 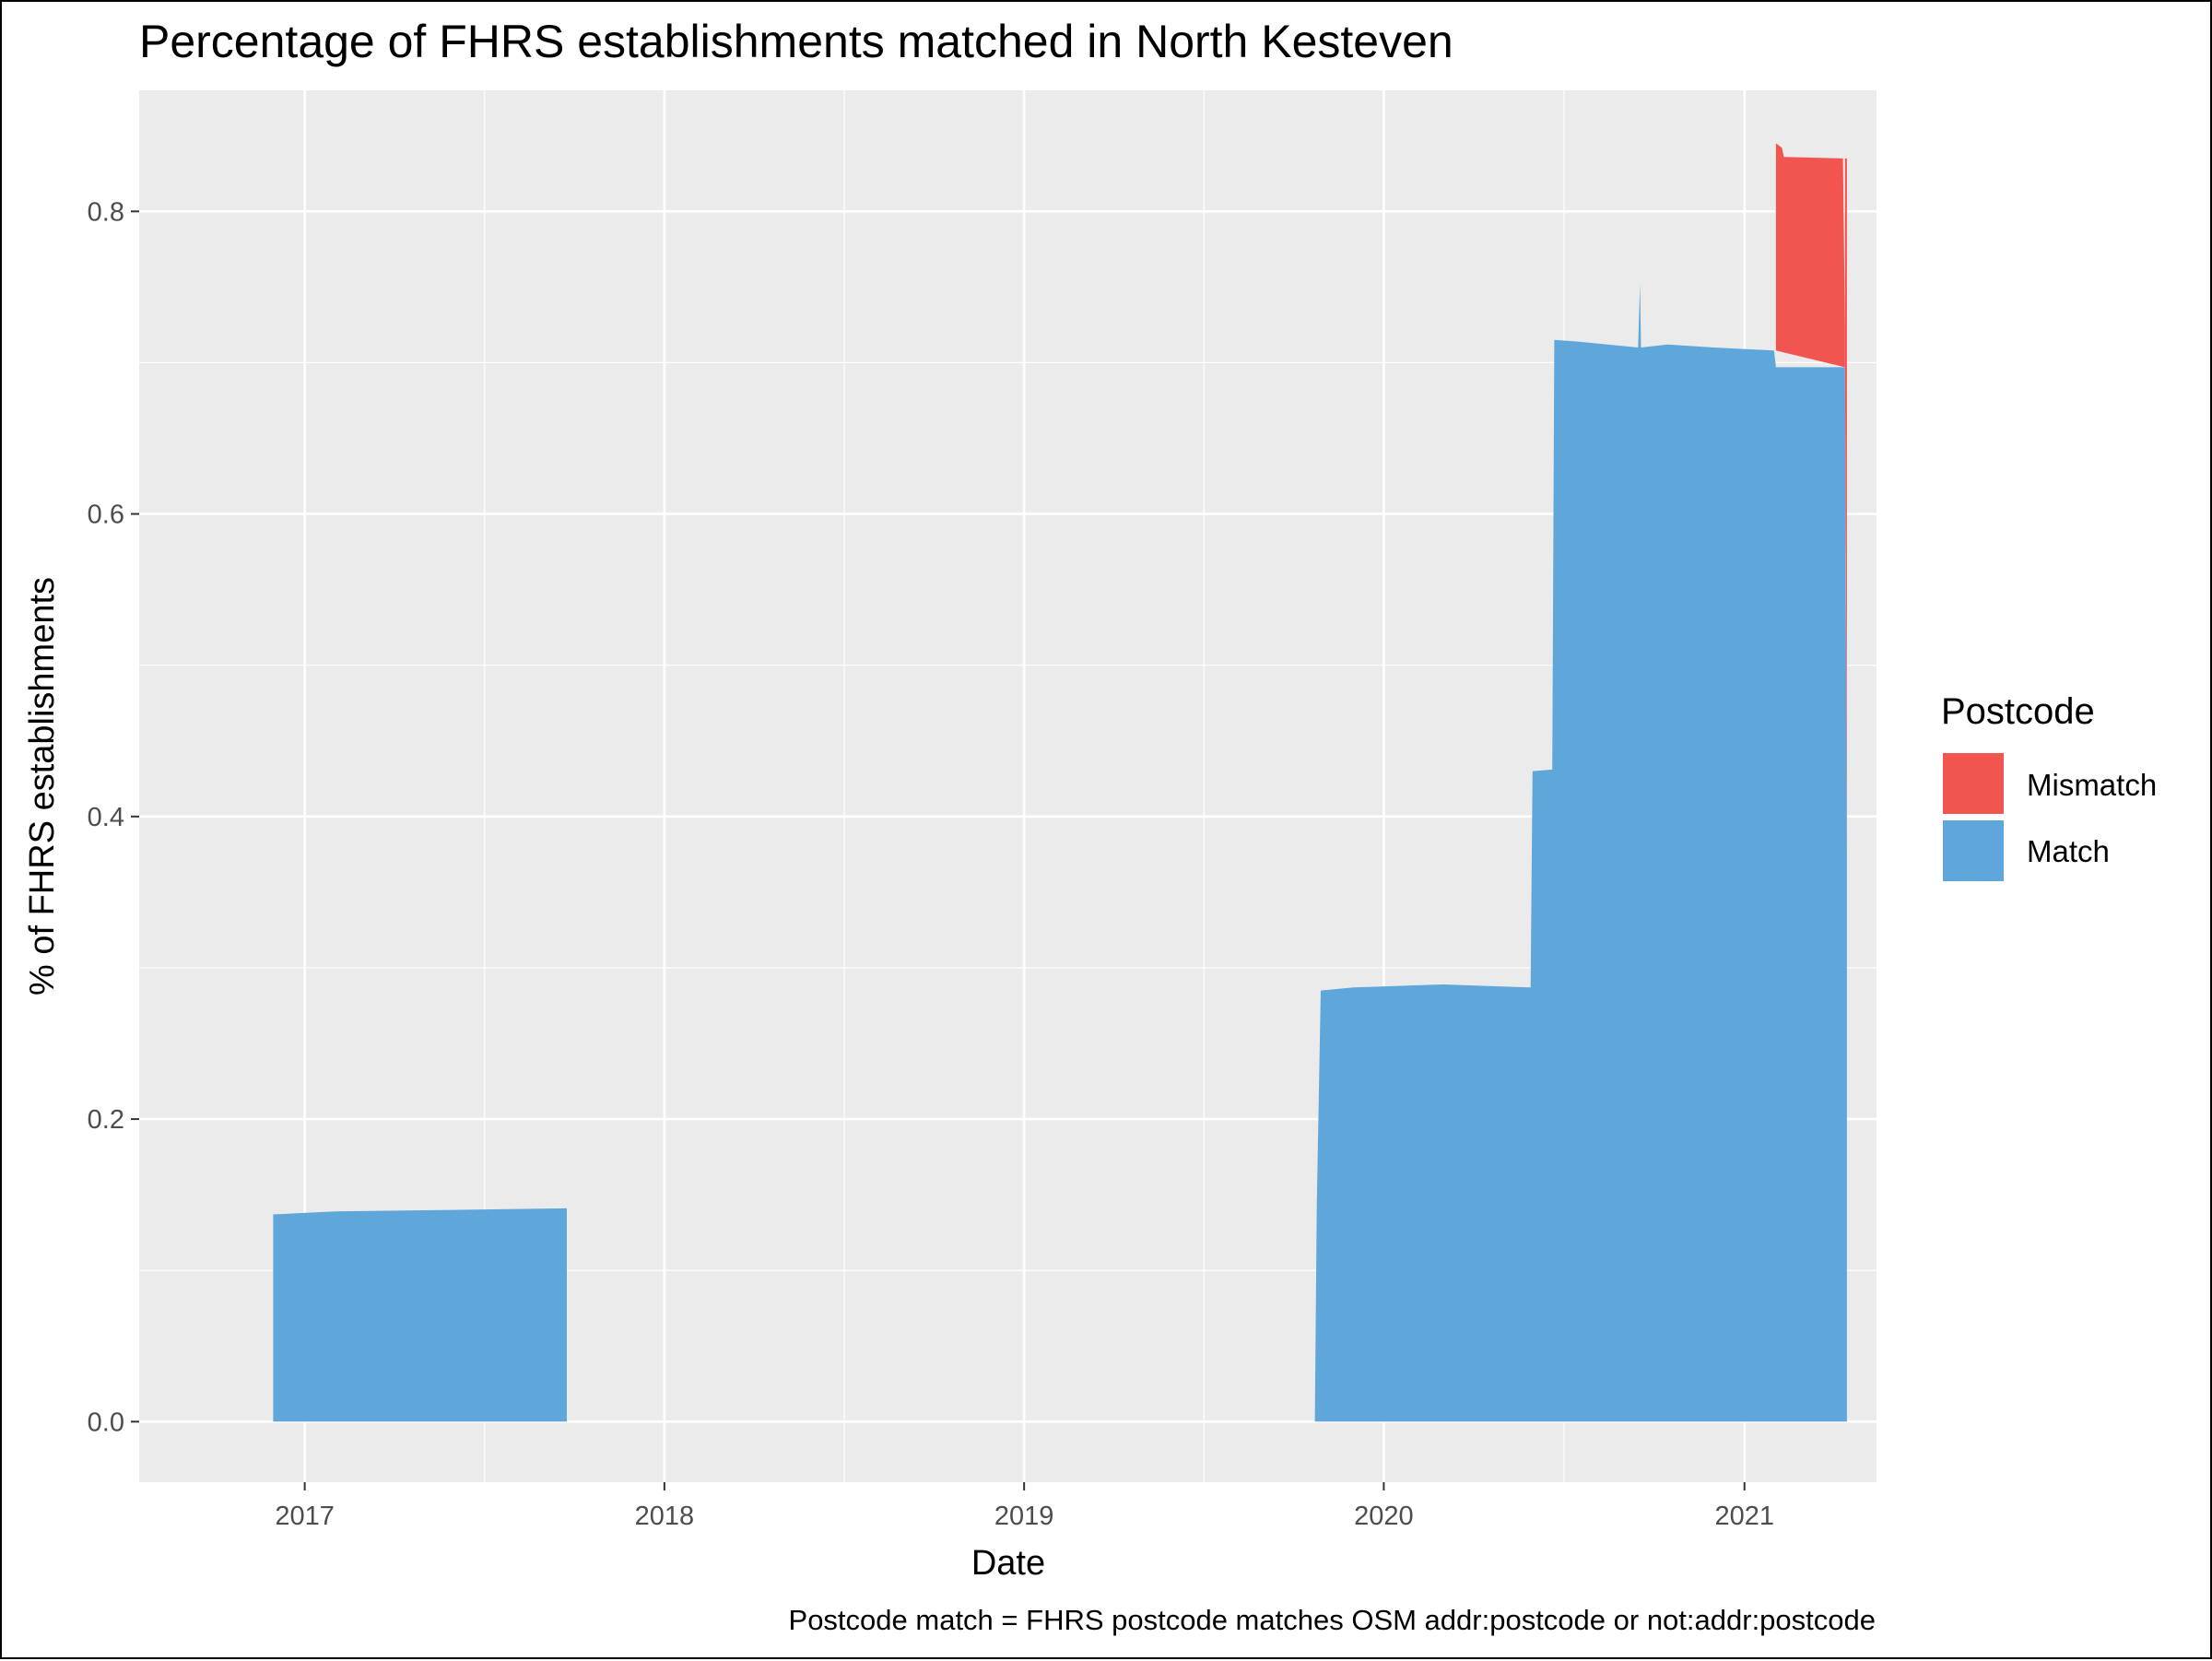 I want to click on y-tick-label: 0.6, so click(x=106, y=515).